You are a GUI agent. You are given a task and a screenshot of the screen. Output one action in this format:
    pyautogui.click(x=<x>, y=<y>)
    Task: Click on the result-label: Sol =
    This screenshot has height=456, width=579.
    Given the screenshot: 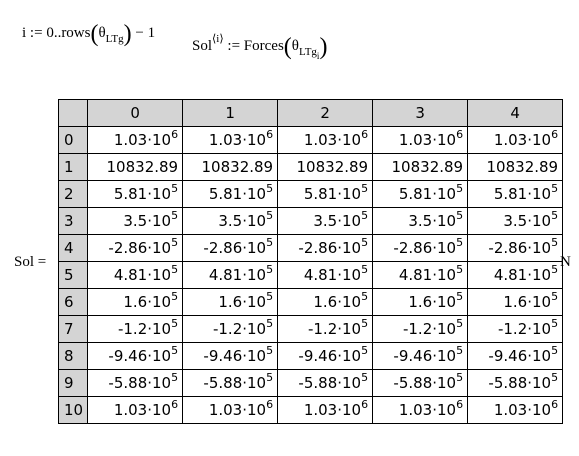 What is the action you would take?
    pyautogui.click(x=30, y=262)
    